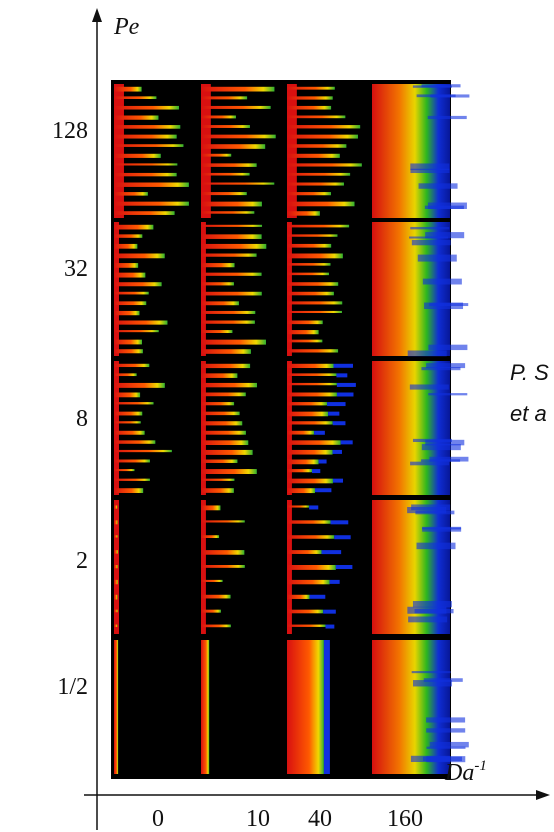 This screenshot has width=554, height=832. Describe the element at coordinates (70, 131) in the screenshot. I see `row-label: 128` at that location.